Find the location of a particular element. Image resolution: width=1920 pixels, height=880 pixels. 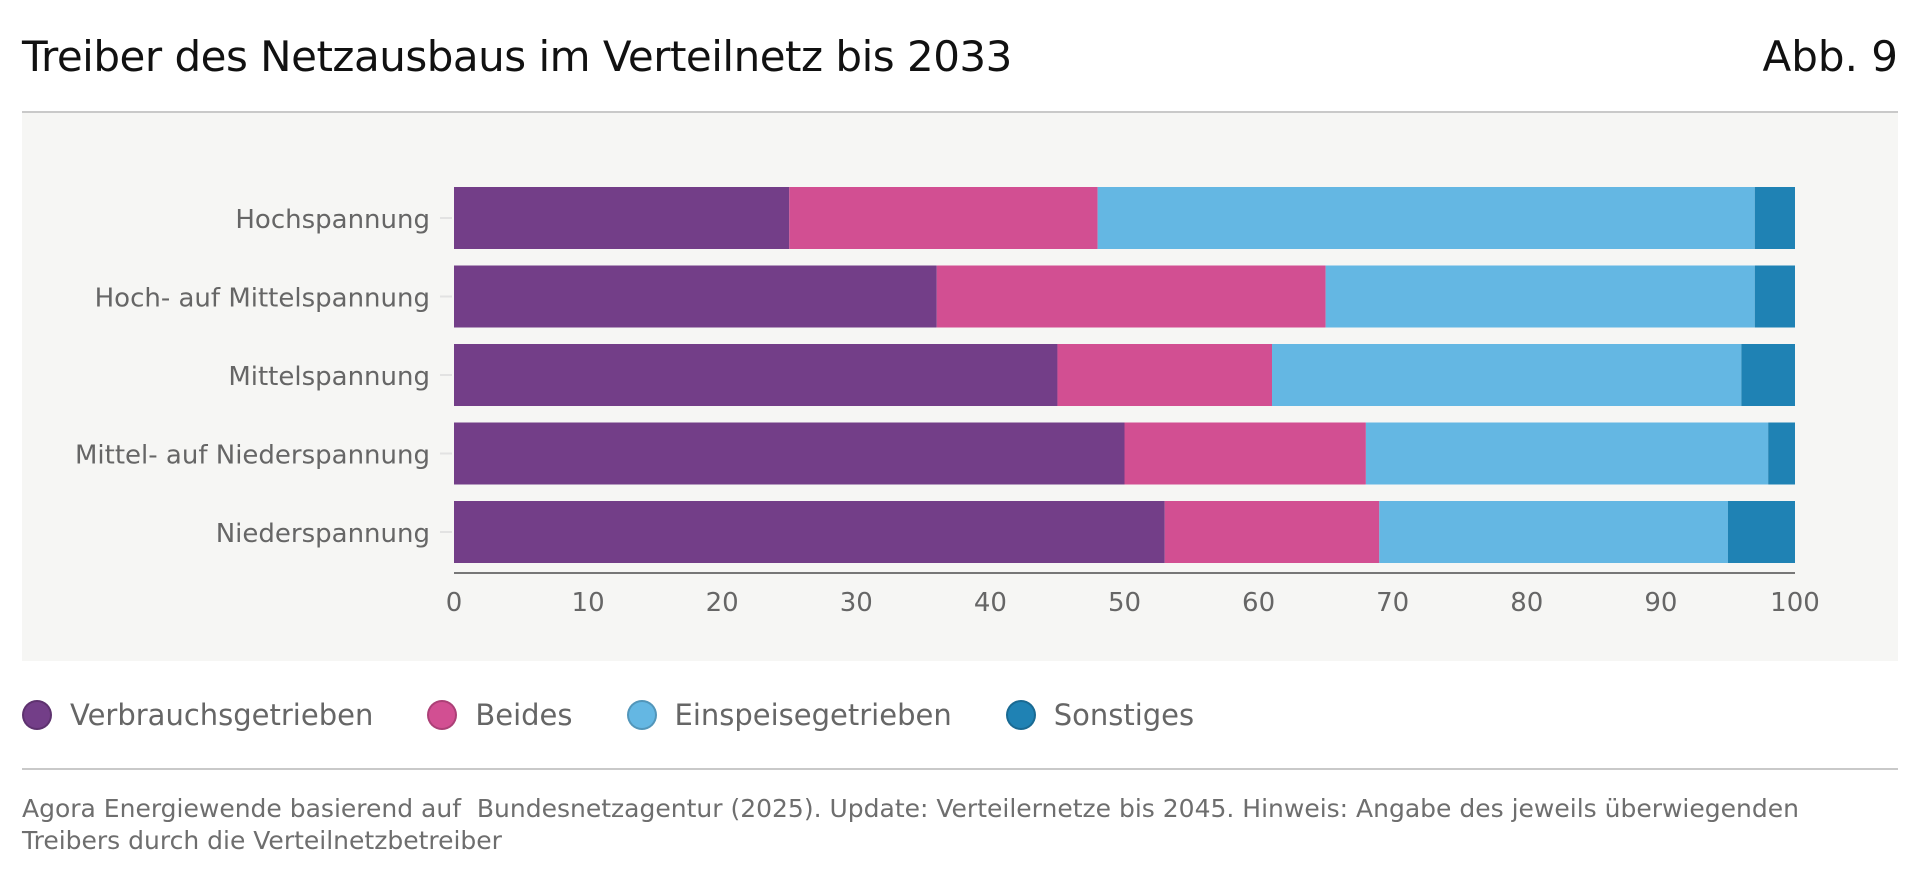

category-label-hoch-auf-mittelspannung: Hoch- auf Mittelspannung is located at coordinates (262, 299).